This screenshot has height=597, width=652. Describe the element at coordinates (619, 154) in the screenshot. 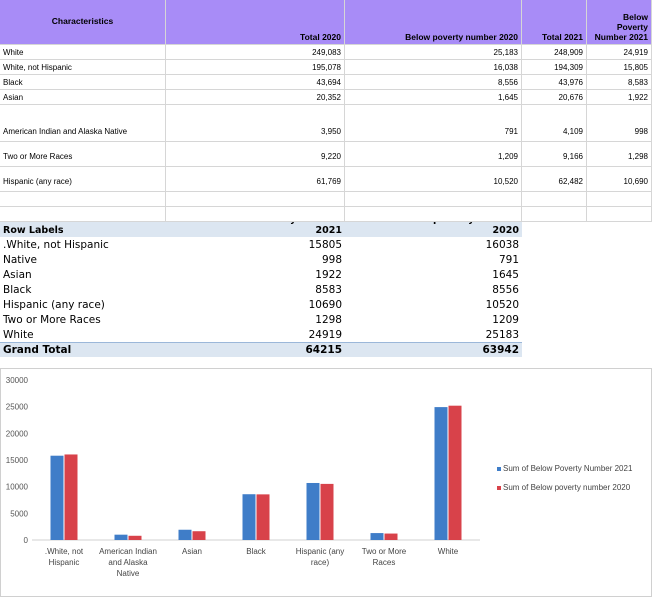

I see `table-cell: 1,298` at that location.